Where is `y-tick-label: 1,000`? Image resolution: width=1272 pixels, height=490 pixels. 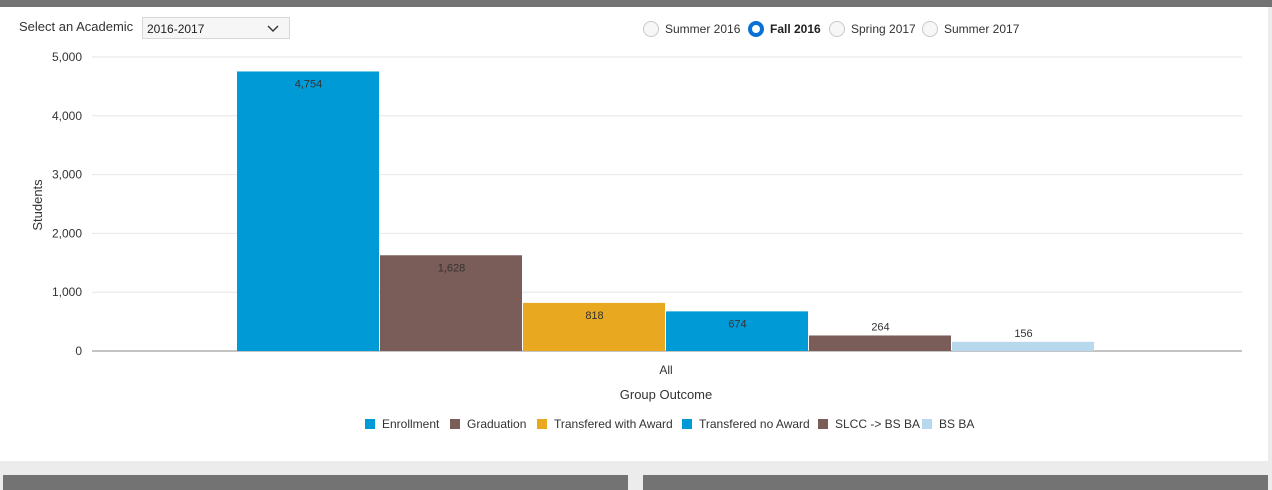
y-tick-label: 1,000 is located at coordinates (67, 292).